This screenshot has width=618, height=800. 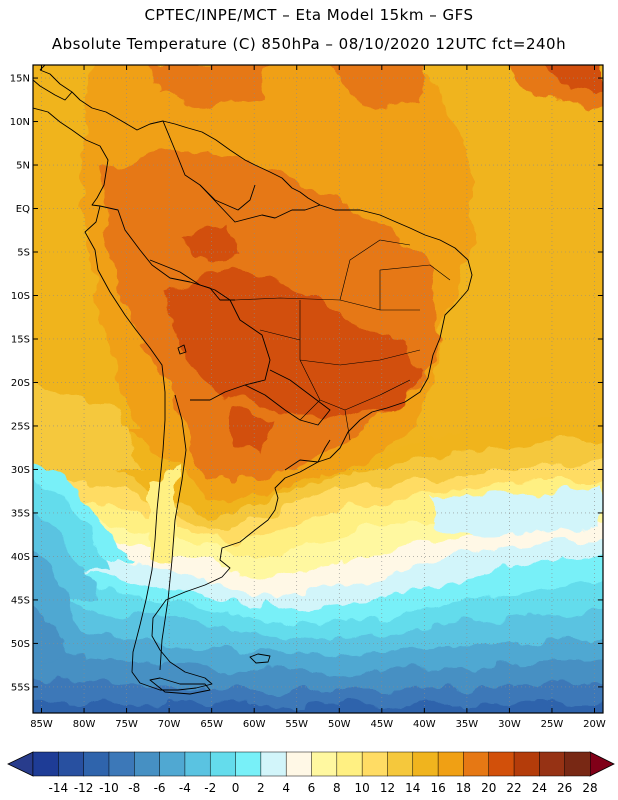 What do you see at coordinates (337, 788) in the screenshot?
I see `colorbar-label: 8` at bounding box center [337, 788].